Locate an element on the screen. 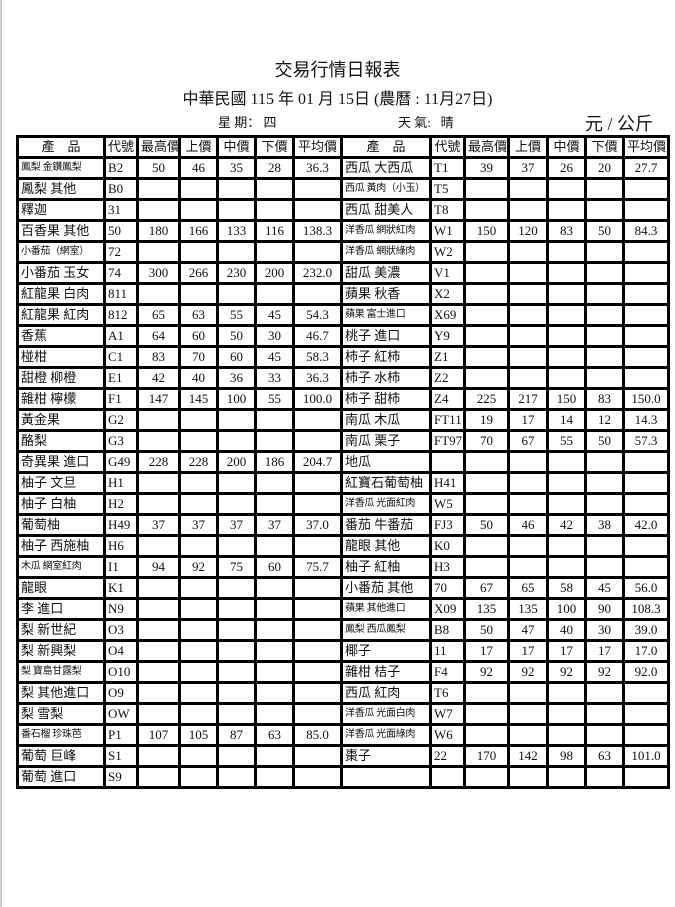  left-product-cell: 釋迦 is located at coordinates (61, 210).